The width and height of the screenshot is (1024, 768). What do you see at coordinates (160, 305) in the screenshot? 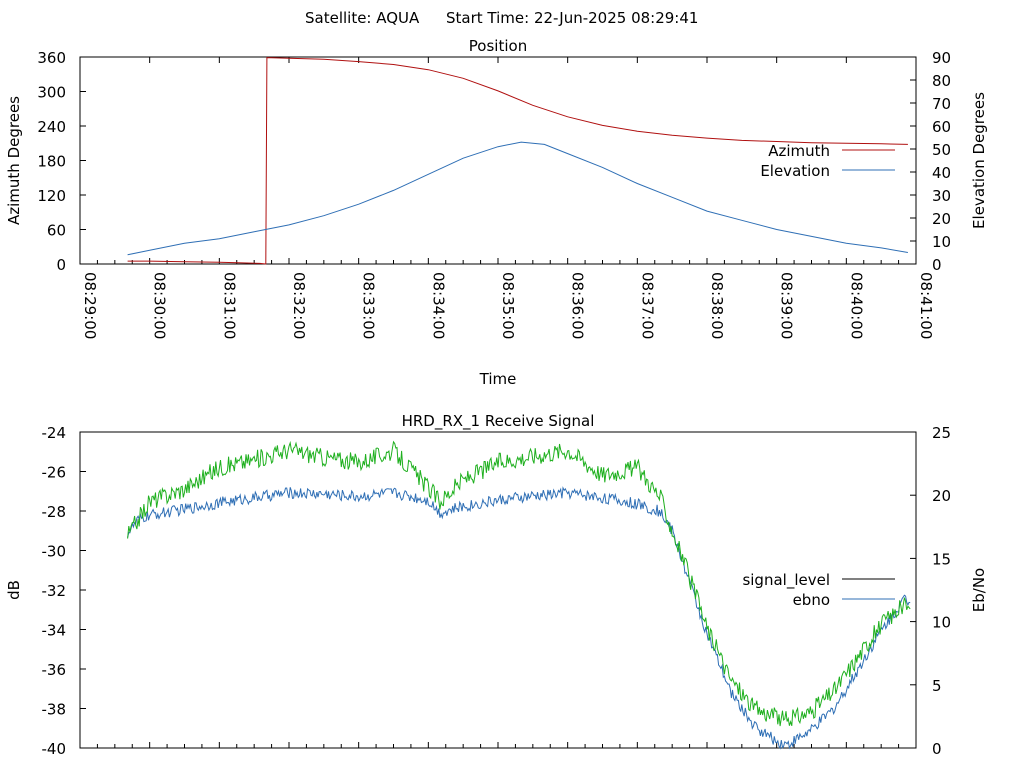
I see `x-tick-label: 08:30:00` at bounding box center [160, 305].